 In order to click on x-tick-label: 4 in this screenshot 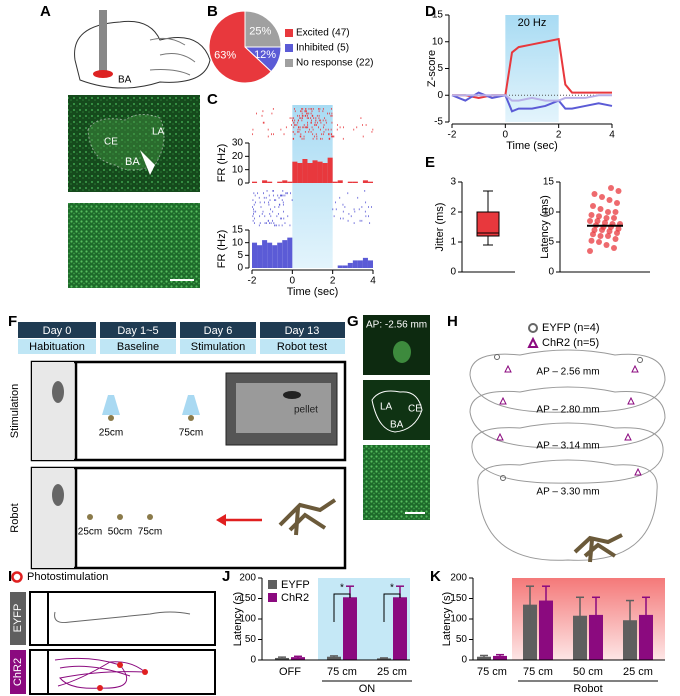, I will do `click(373, 281)`.